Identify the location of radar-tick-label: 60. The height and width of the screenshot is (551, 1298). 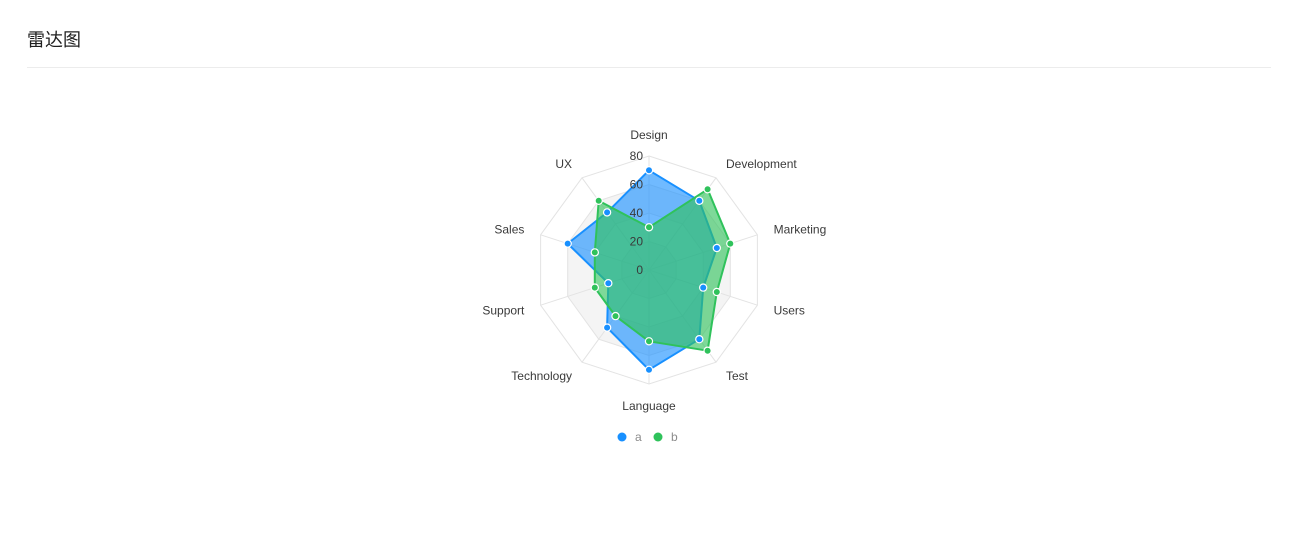
(637, 185).